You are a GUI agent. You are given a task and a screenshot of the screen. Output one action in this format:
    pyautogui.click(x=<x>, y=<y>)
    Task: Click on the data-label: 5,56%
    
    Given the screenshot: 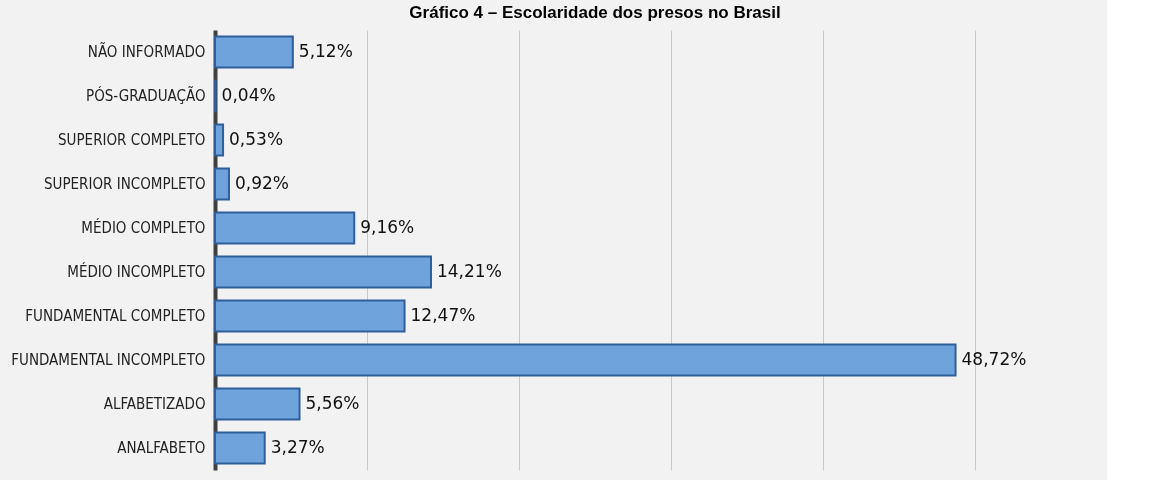 What is the action you would take?
    pyautogui.click(x=332, y=403)
    